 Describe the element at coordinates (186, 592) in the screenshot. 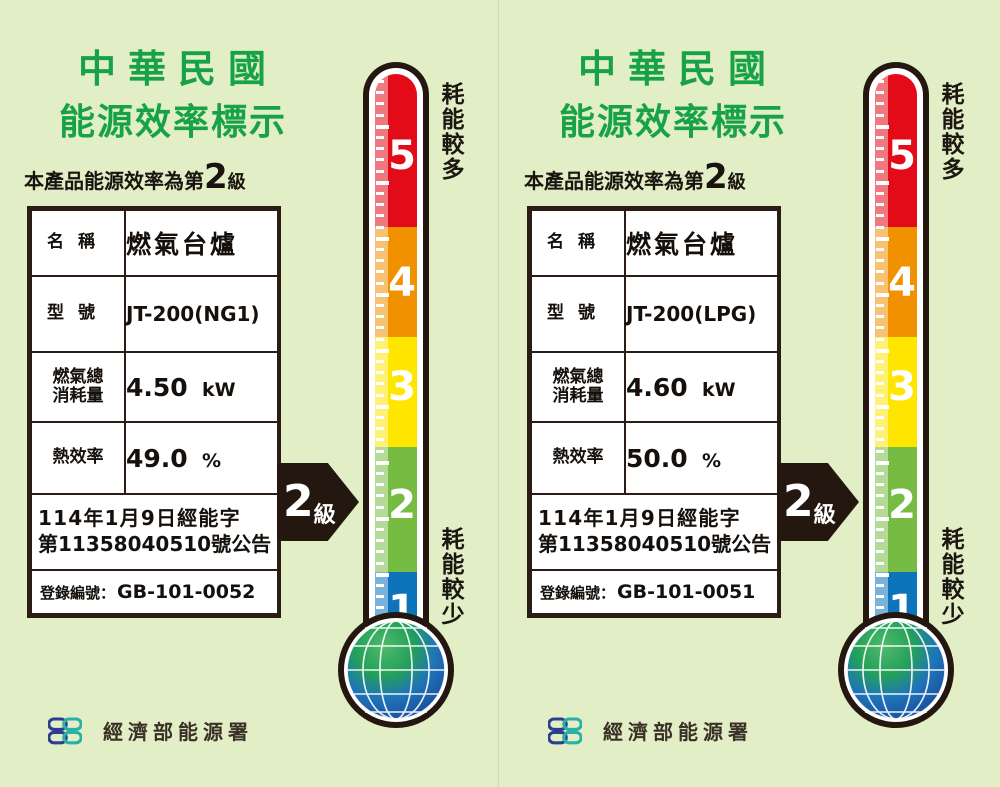

I see `registration-value: GB-101-0052` at that location.